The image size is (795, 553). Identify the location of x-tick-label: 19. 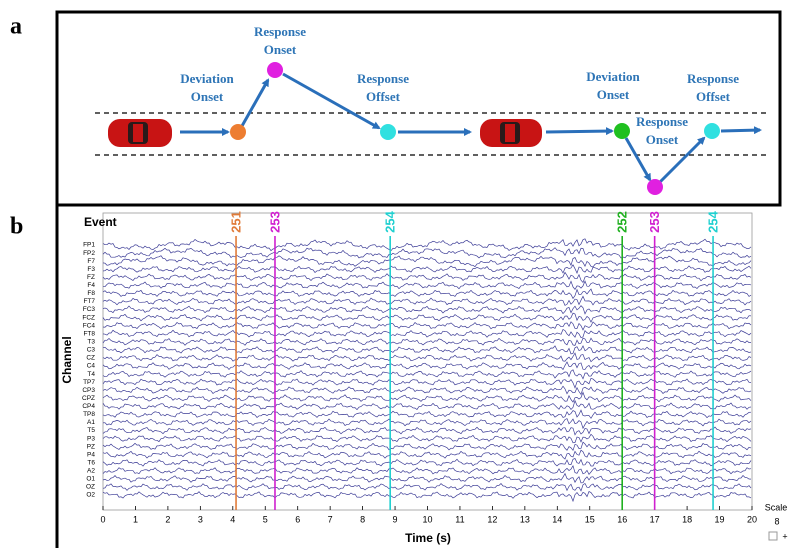
(720, 519).